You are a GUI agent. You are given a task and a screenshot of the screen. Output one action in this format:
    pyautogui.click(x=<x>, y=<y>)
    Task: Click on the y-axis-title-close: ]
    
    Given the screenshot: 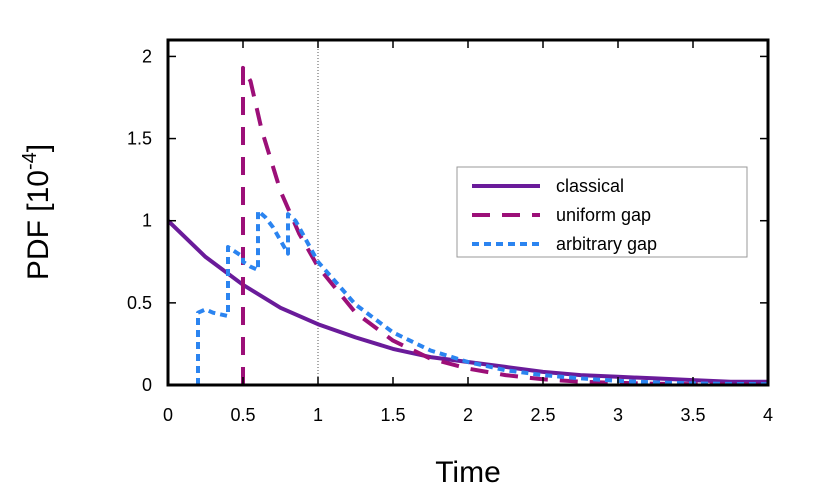 What is the action you would take?
    pyautogui.click(x=38, y=148)
    